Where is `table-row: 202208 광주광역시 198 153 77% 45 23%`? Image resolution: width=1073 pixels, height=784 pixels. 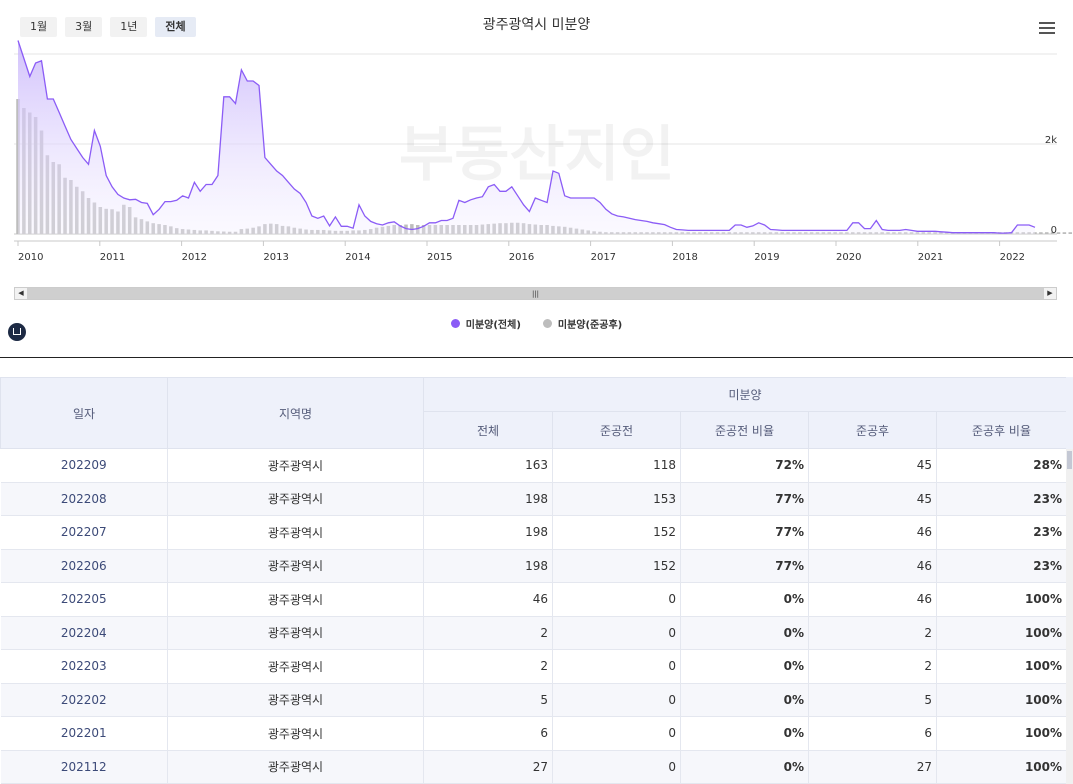 table-row: 202208 광주광역시 198 153 77% 45 23% is located at coordinates (534, 499).